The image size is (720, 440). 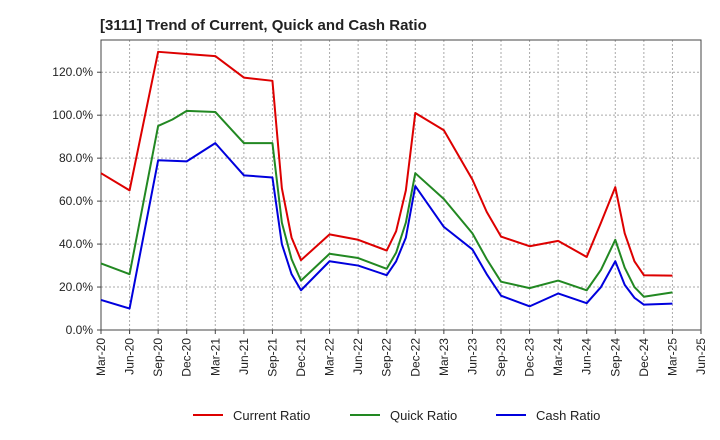 I want to click on x-tick-label: Dec-22, so click(x=415, y=357).